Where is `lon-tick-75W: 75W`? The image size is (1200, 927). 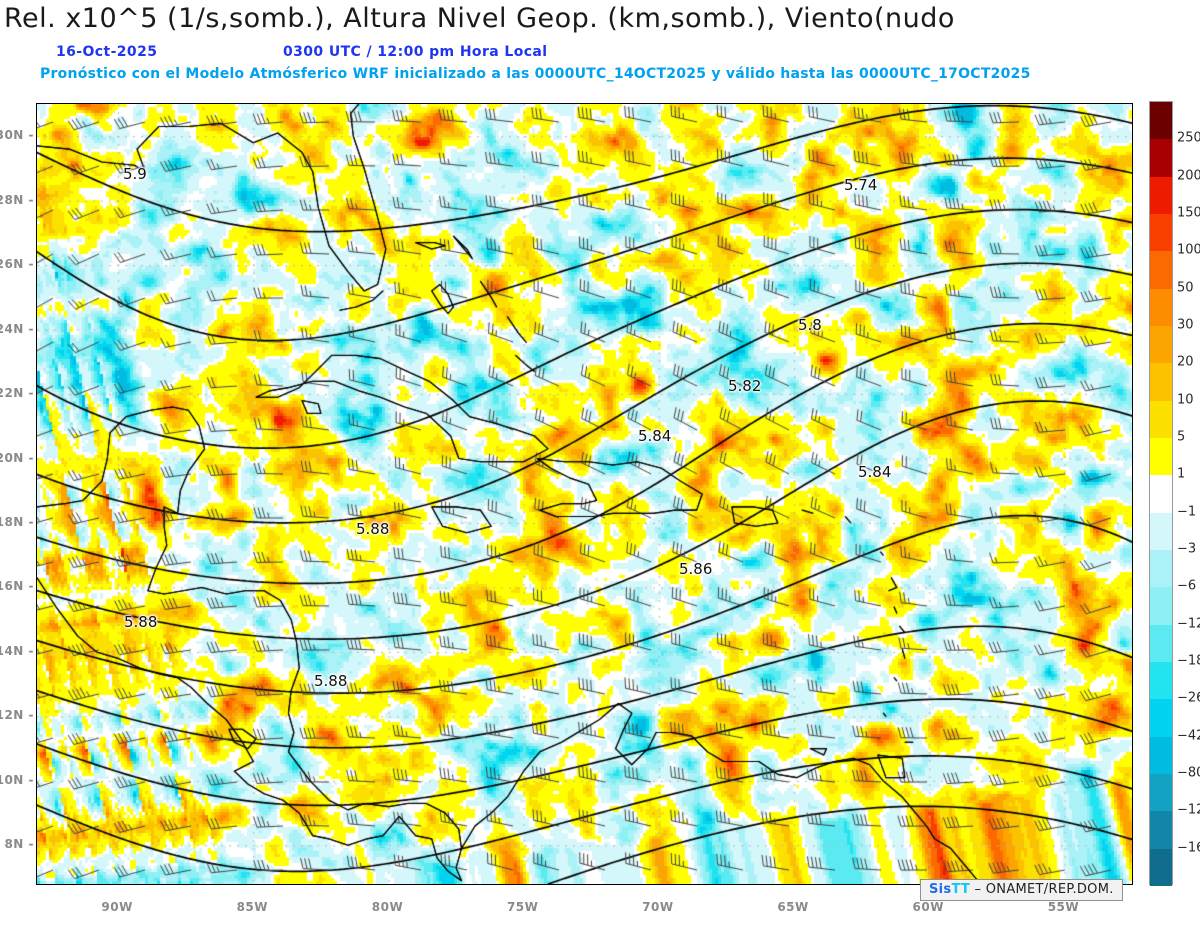
lon-tick-75W: 75W is located at coordinates (522, 907).